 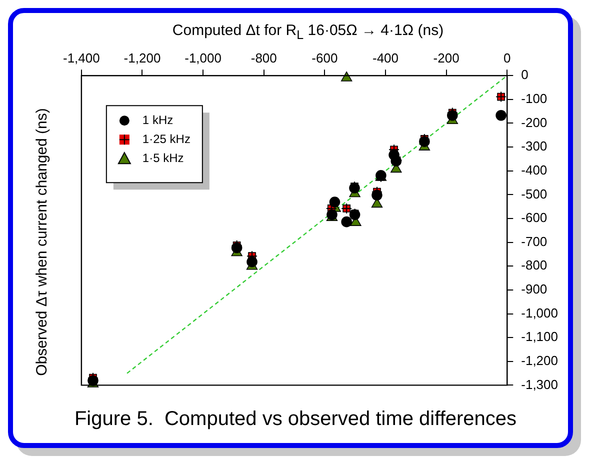 I want to click on y-tick-label: -600, so click(x=534, y=218).